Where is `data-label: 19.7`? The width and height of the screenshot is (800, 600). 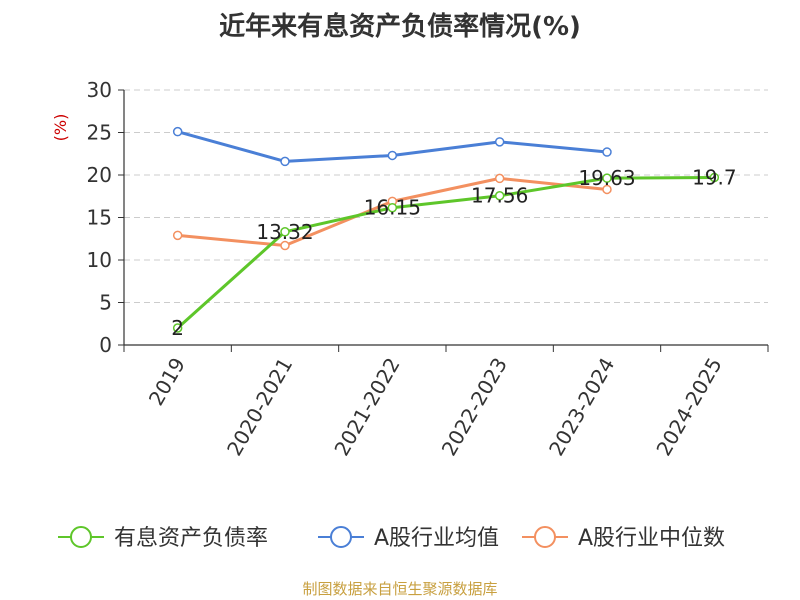 data-label: 19.7 is located at coordinates (714, 178).